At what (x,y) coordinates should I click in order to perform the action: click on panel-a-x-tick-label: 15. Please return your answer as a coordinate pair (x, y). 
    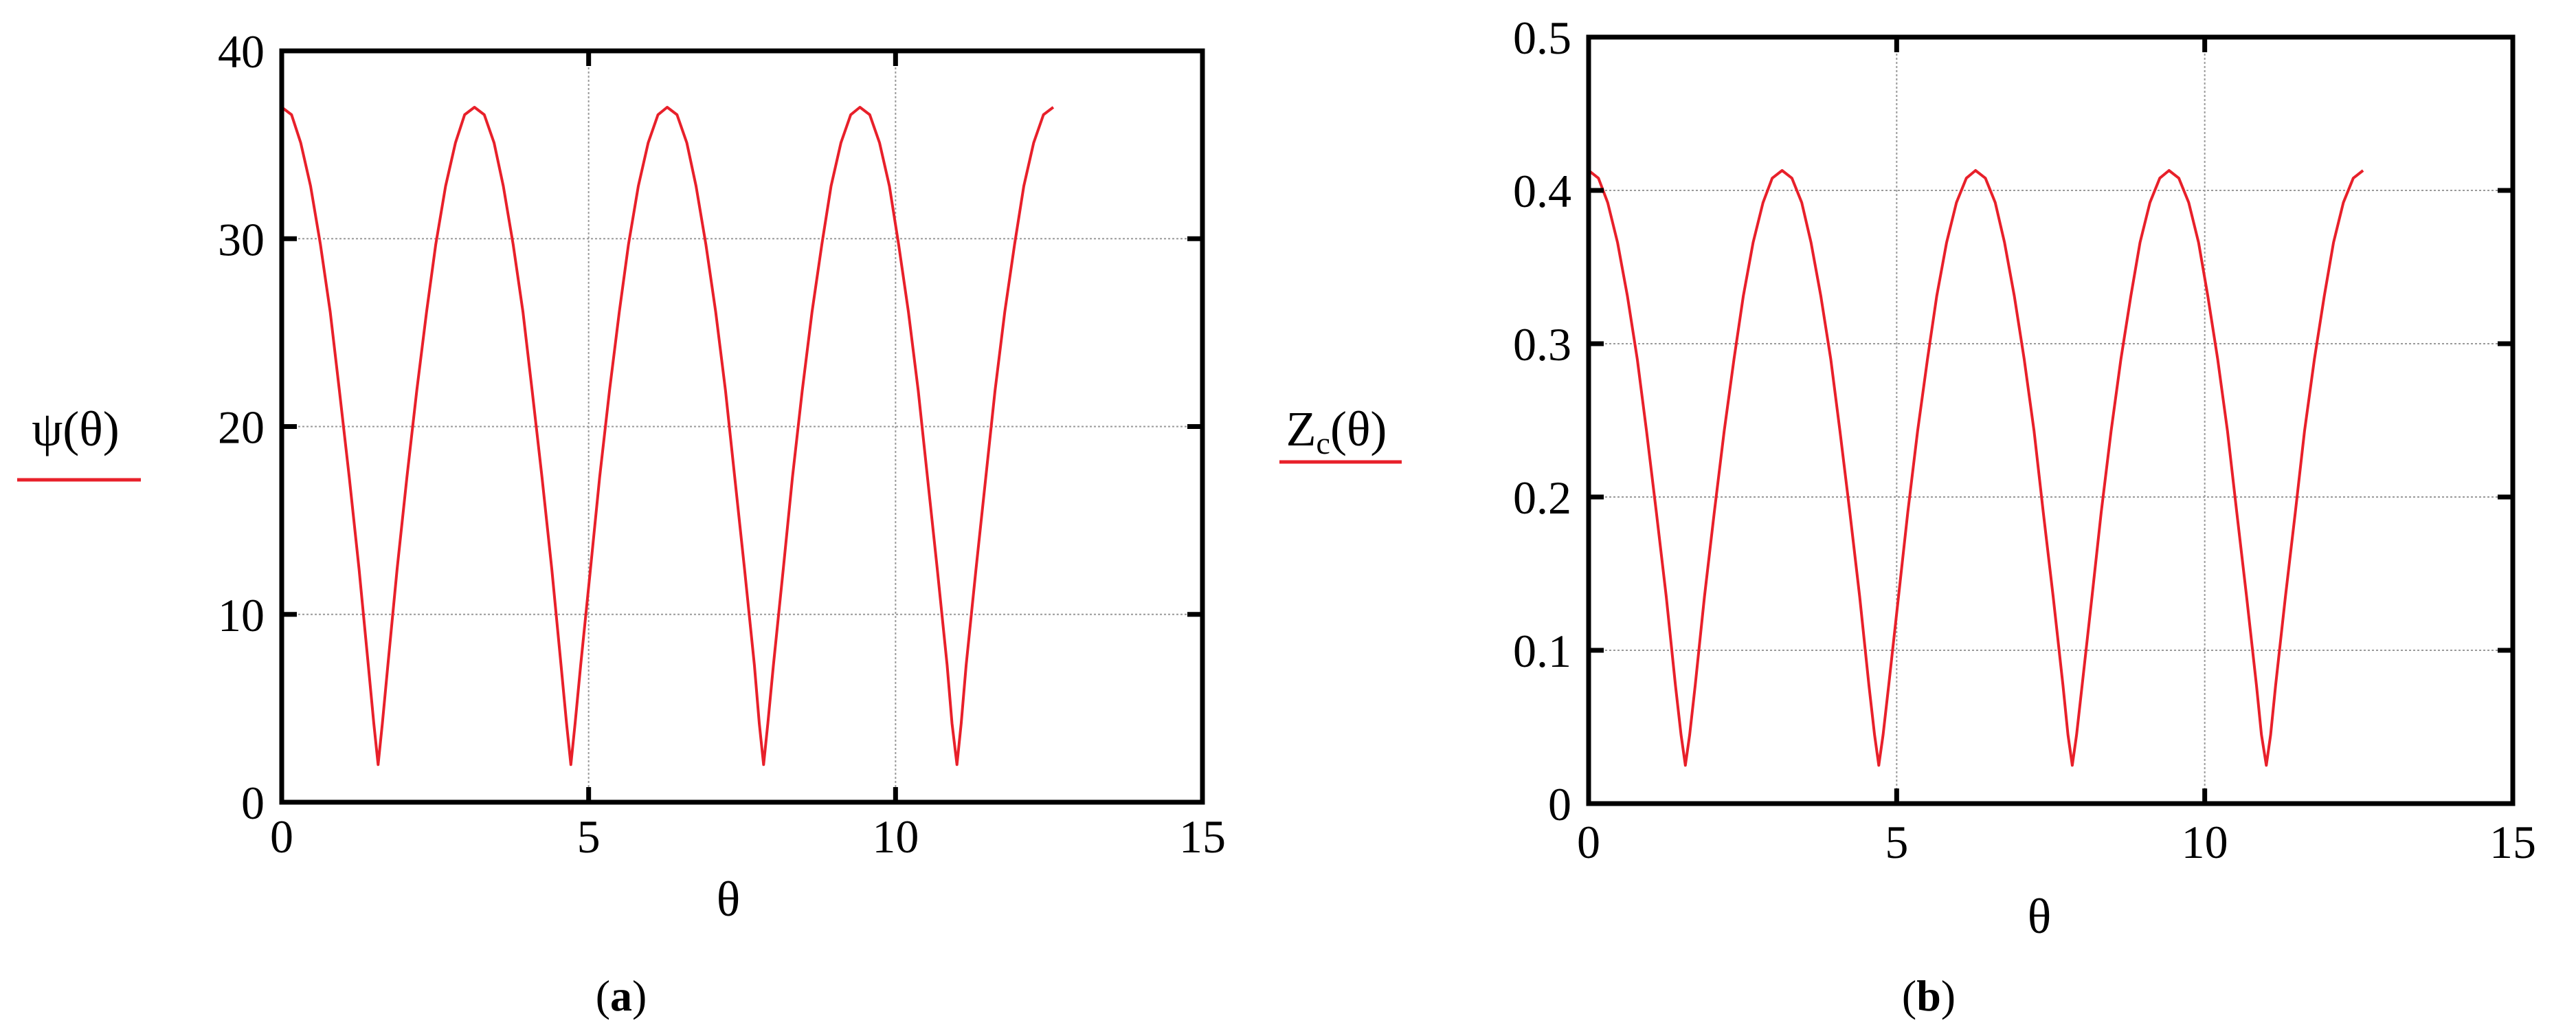
    Looking at the image, I should click on (1202, 837).